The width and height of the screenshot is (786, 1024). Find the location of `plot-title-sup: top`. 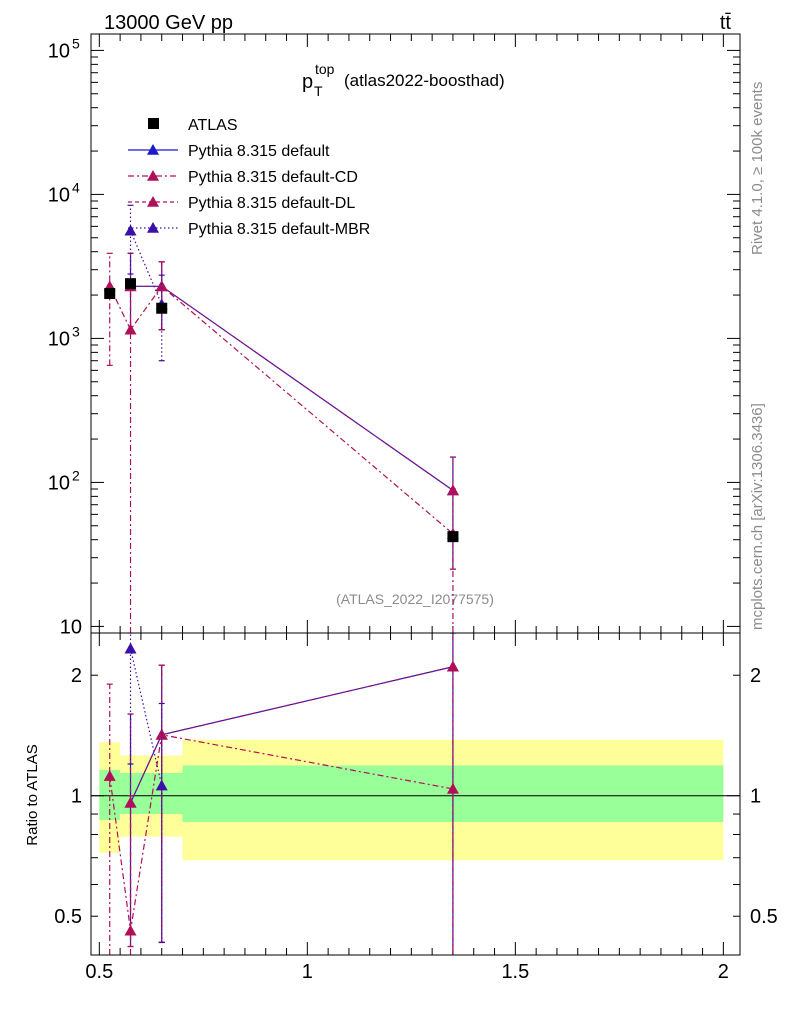

plot-title-sup: top is located at coordinates (325, 69).